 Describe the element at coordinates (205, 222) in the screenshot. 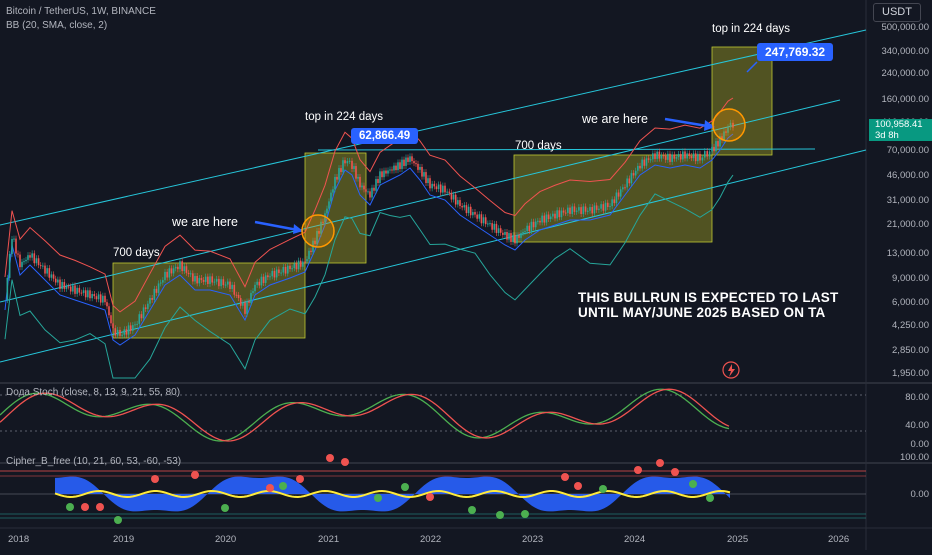

I see `label-we-are-here-left: we are here` at that location.